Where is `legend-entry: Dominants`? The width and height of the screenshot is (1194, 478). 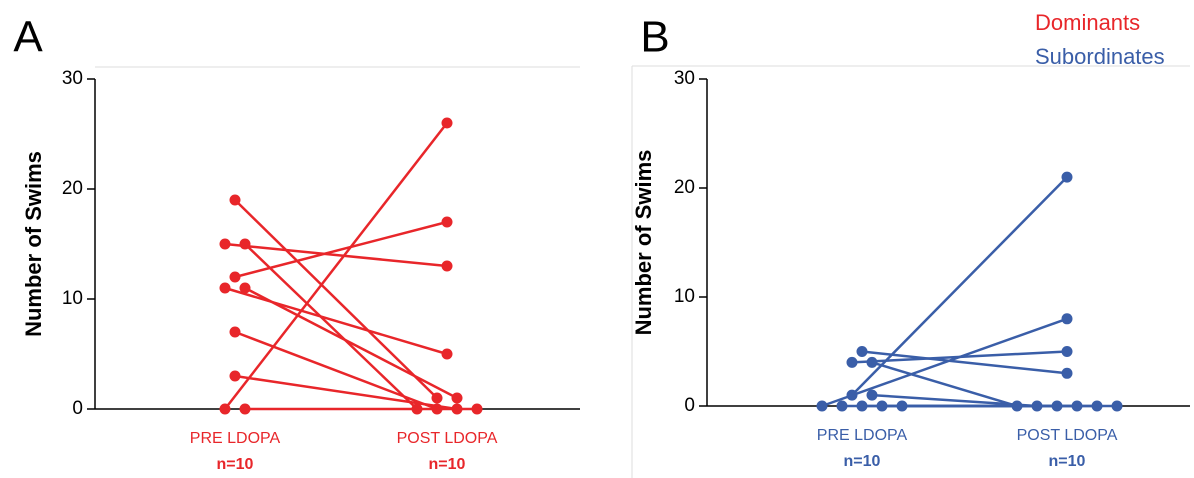
legend-entry: Dominants is located at coordinates (1087, 22).